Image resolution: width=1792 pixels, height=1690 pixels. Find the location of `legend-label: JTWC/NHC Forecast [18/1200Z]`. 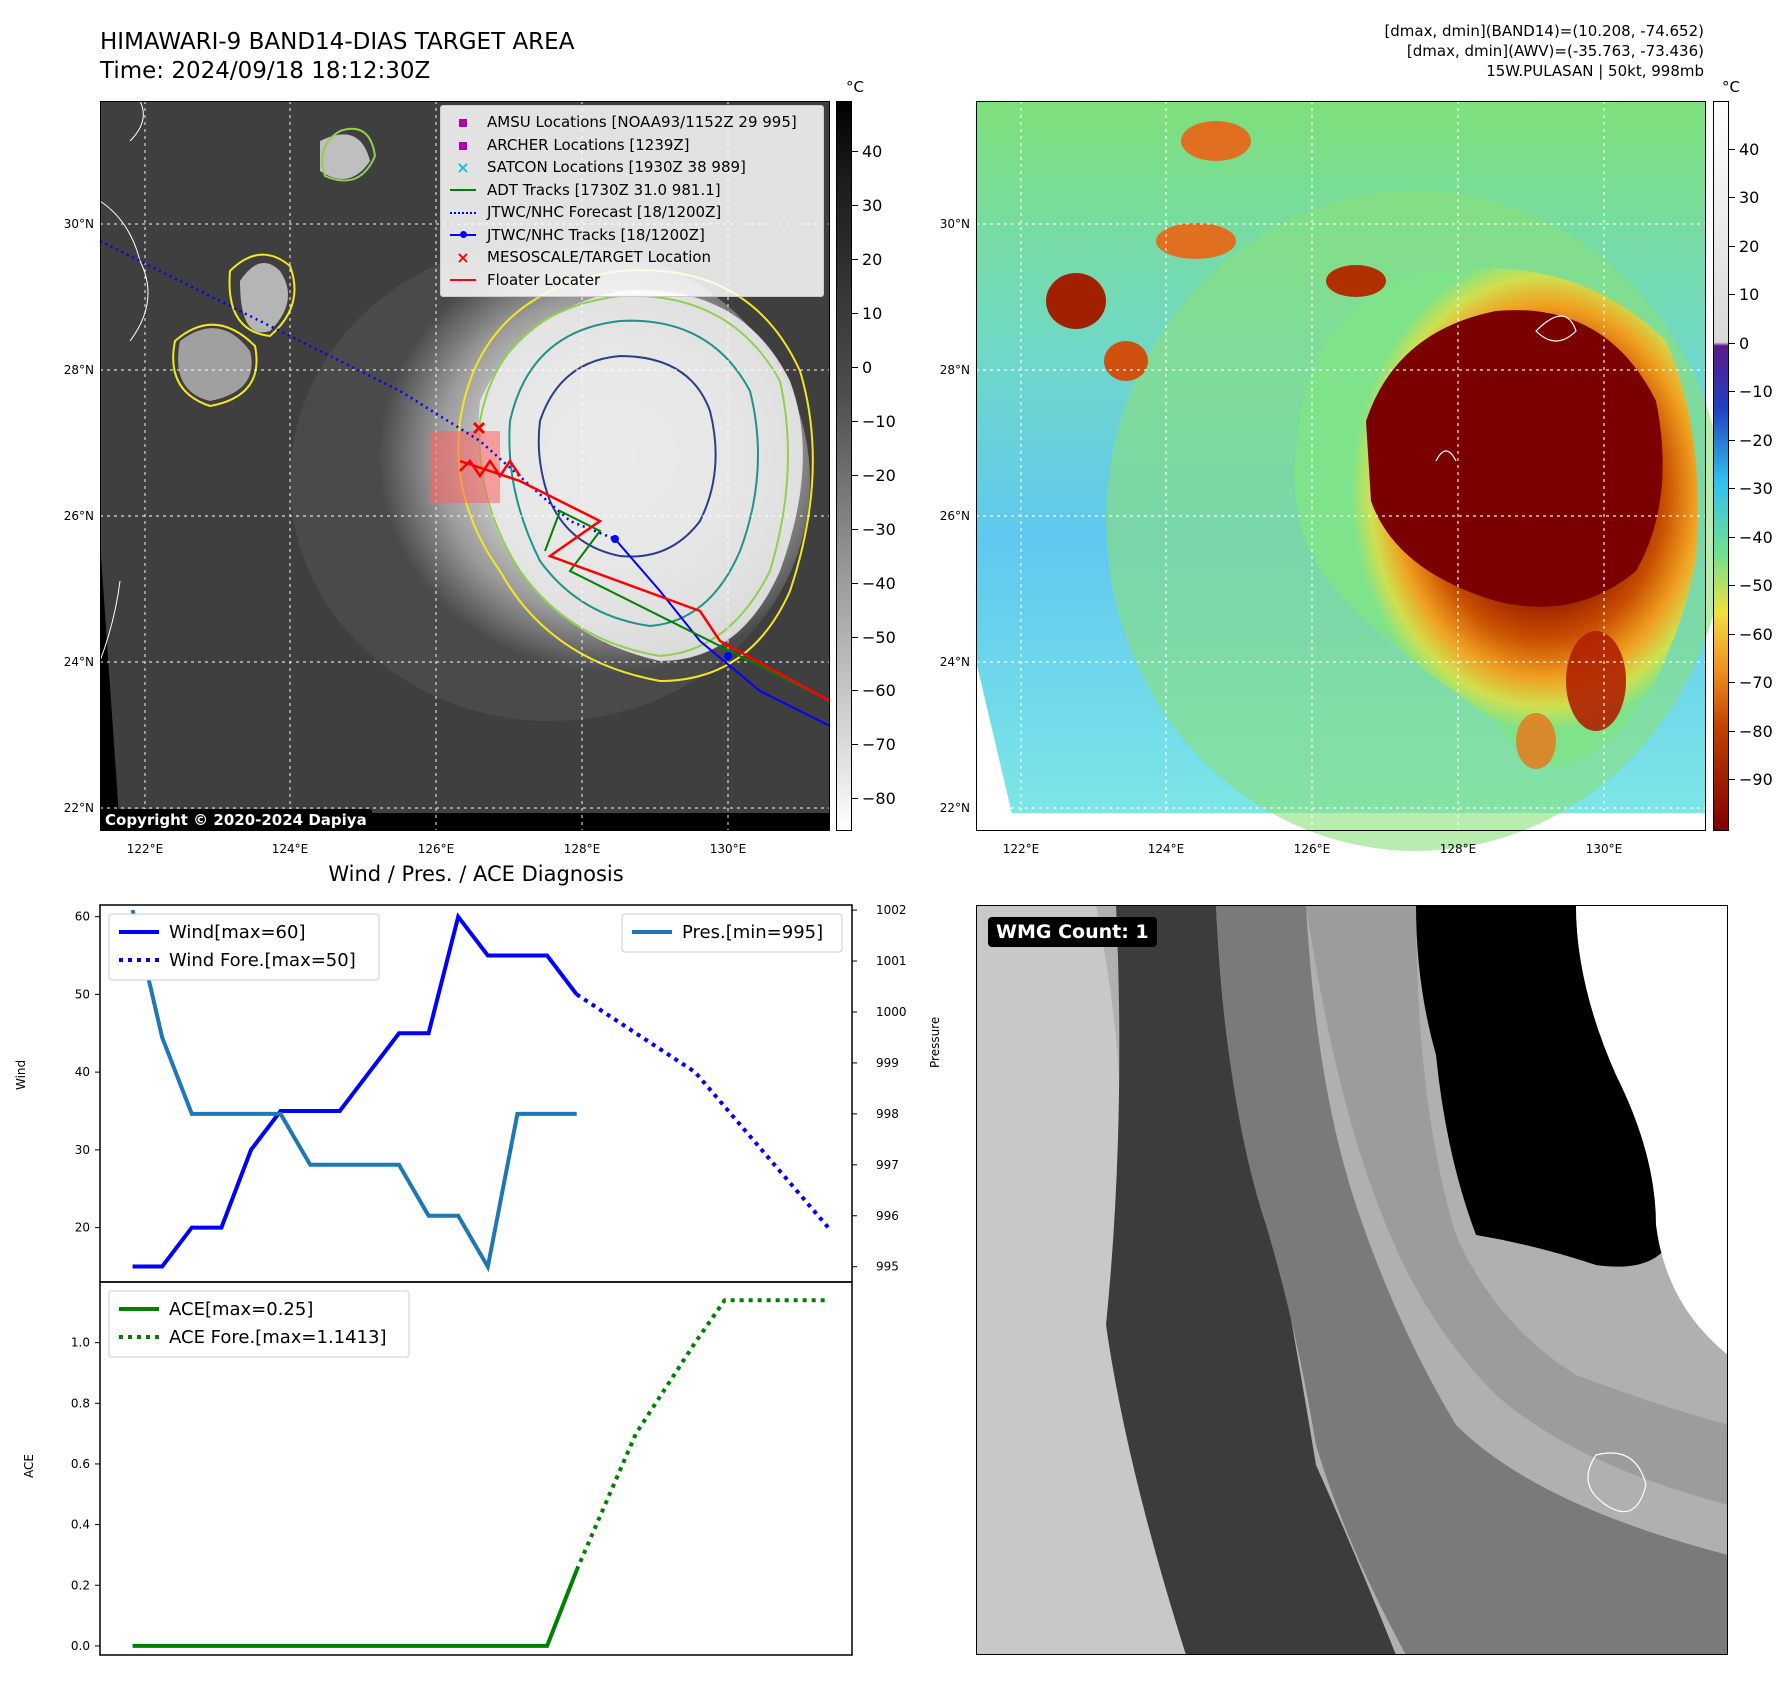

legend-label: JTWC/NHC Forecast [18/1200Z] is located at coordinates (604, 212).